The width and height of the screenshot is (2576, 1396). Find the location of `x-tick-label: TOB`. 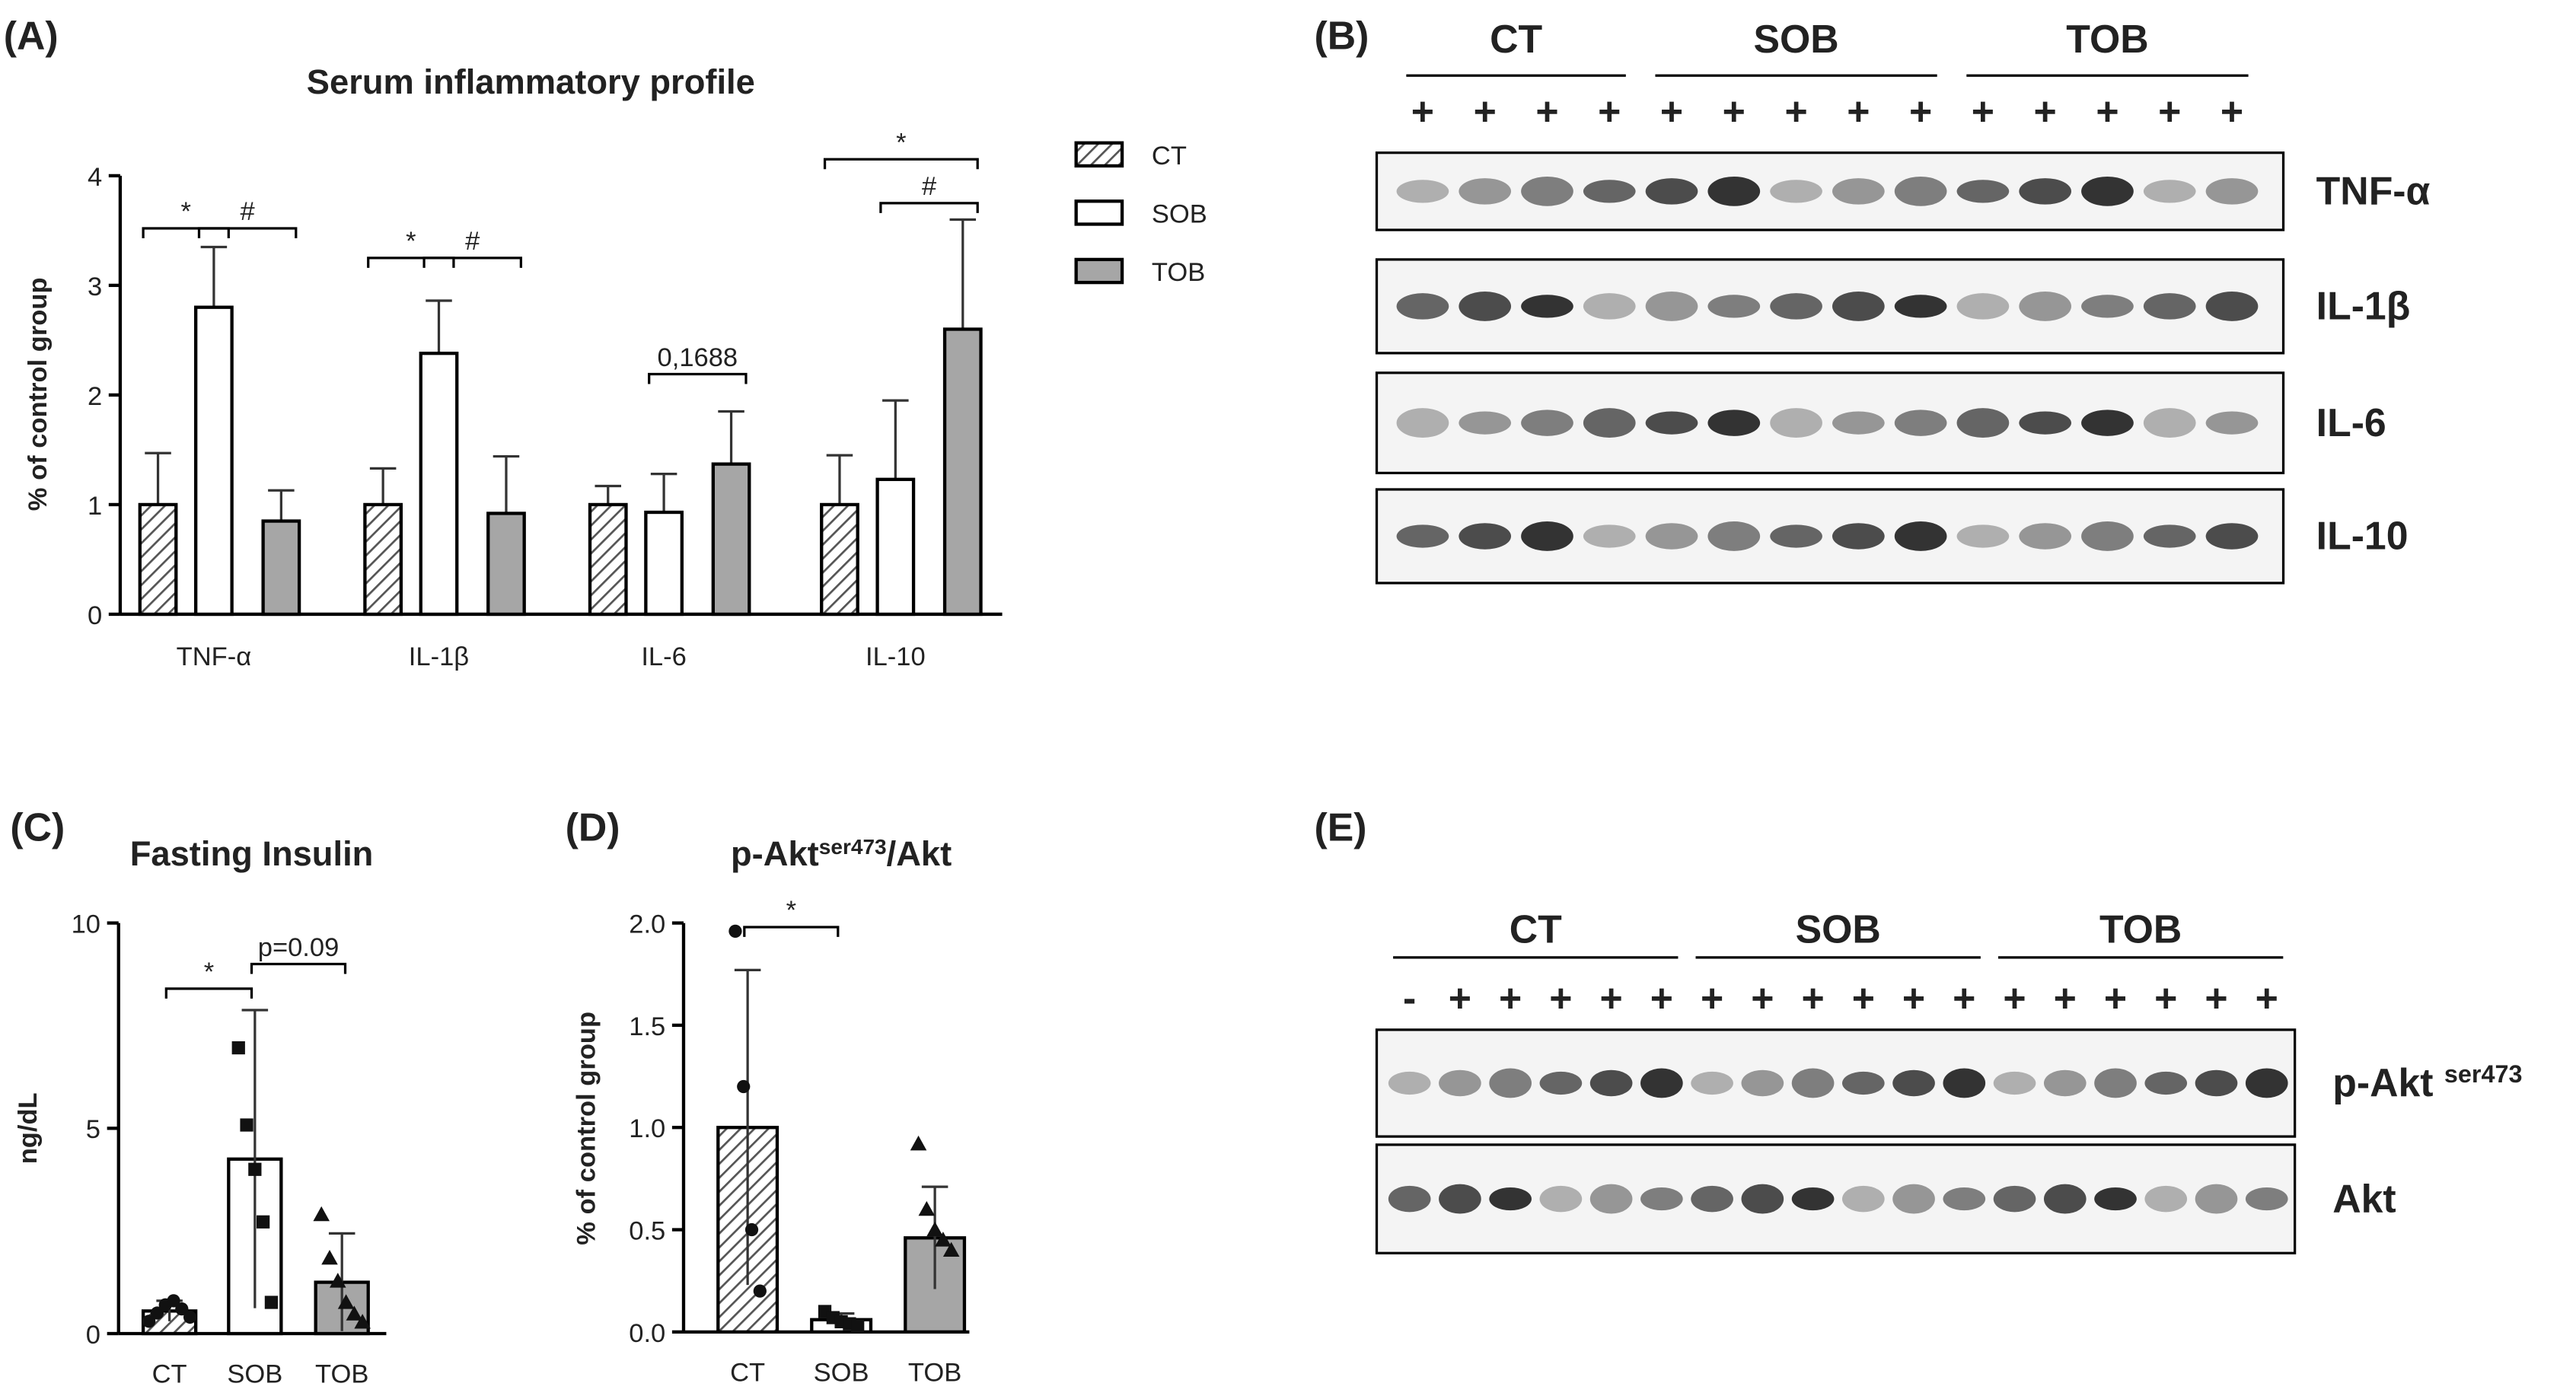

x-tick-label: TOB is located at coordinates (935, 1373).